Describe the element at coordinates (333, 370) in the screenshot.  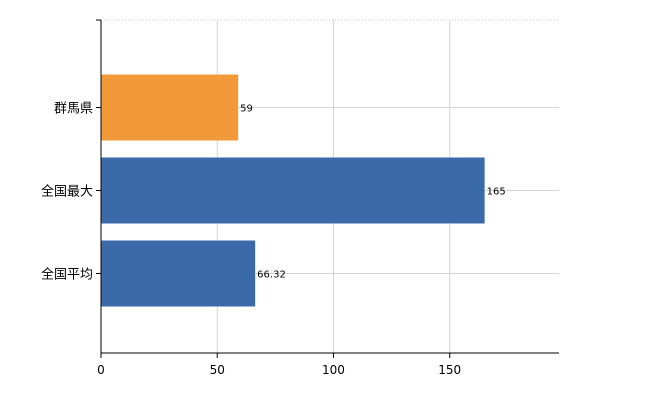
I see `x-tick-label: 100` at that location.